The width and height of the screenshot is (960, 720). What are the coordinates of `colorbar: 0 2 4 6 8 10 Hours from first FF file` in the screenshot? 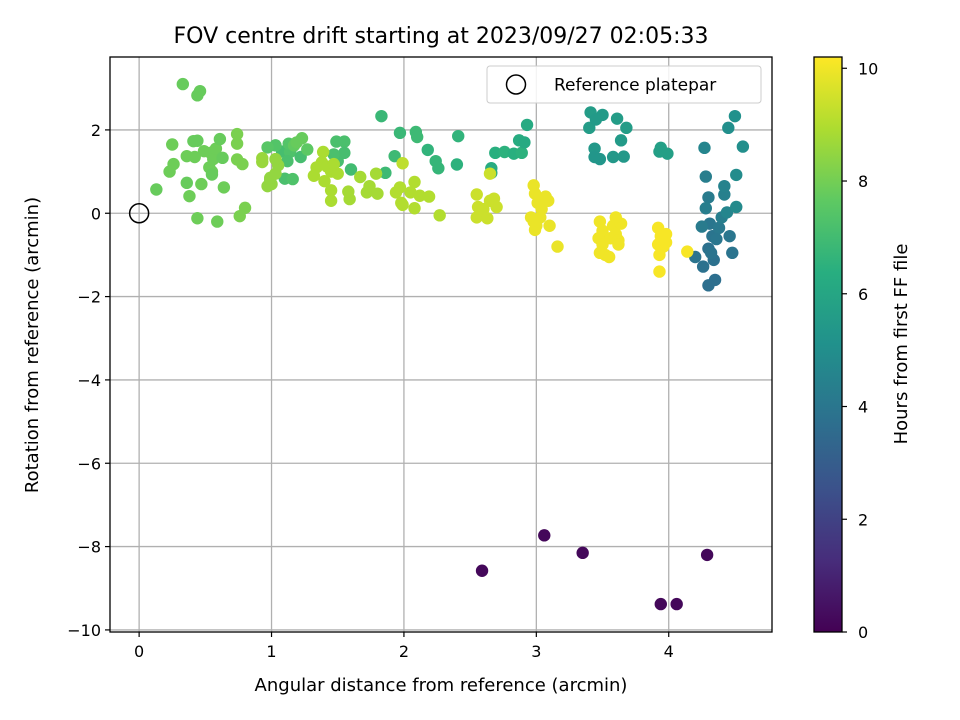 It's located at (862, 349).